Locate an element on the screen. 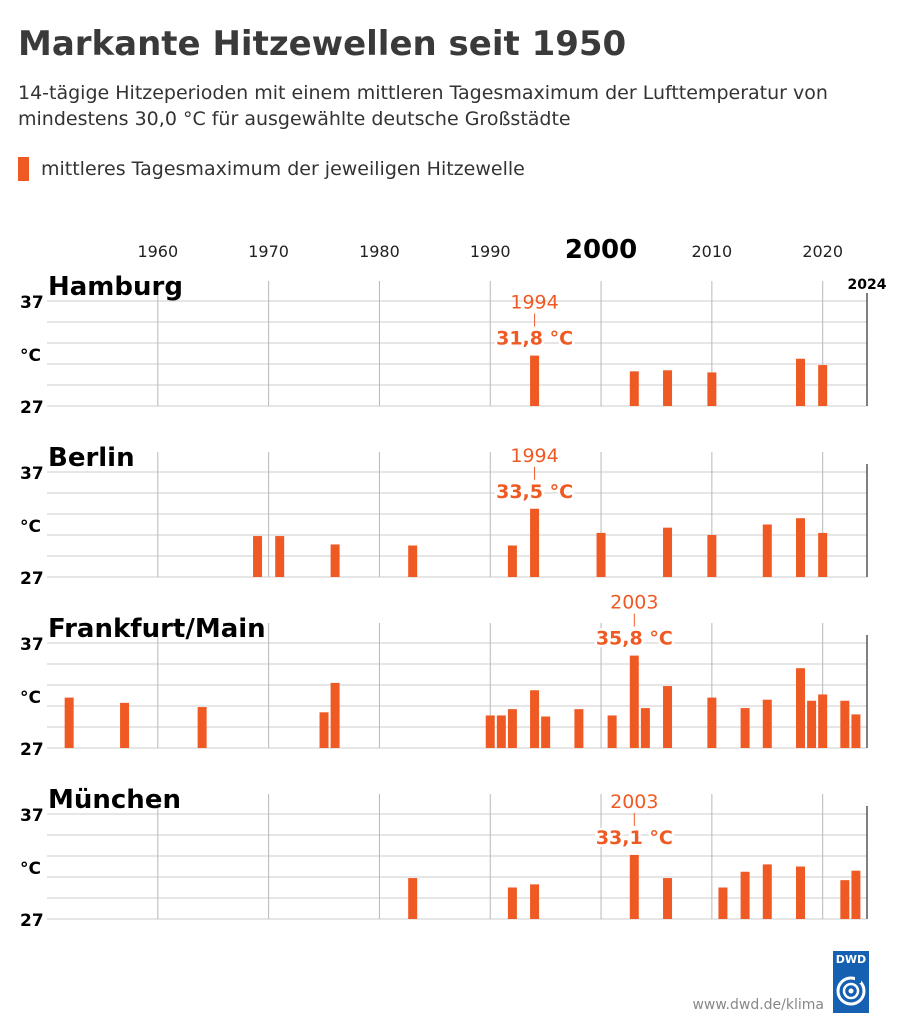  panel-city-label: München is located at coordinates (114, 800).